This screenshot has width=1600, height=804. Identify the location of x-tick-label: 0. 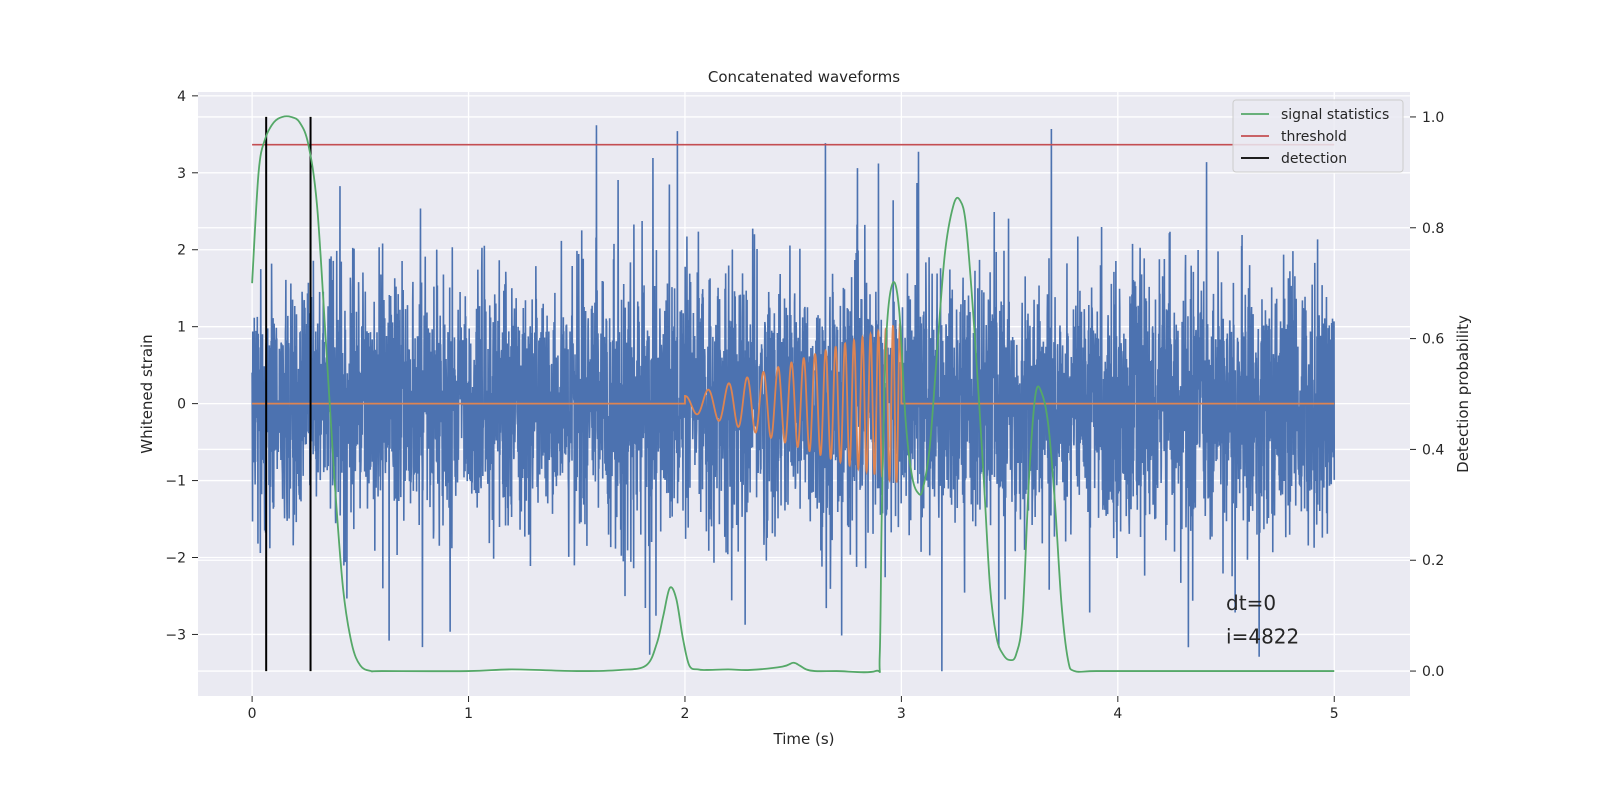
(252, 714).